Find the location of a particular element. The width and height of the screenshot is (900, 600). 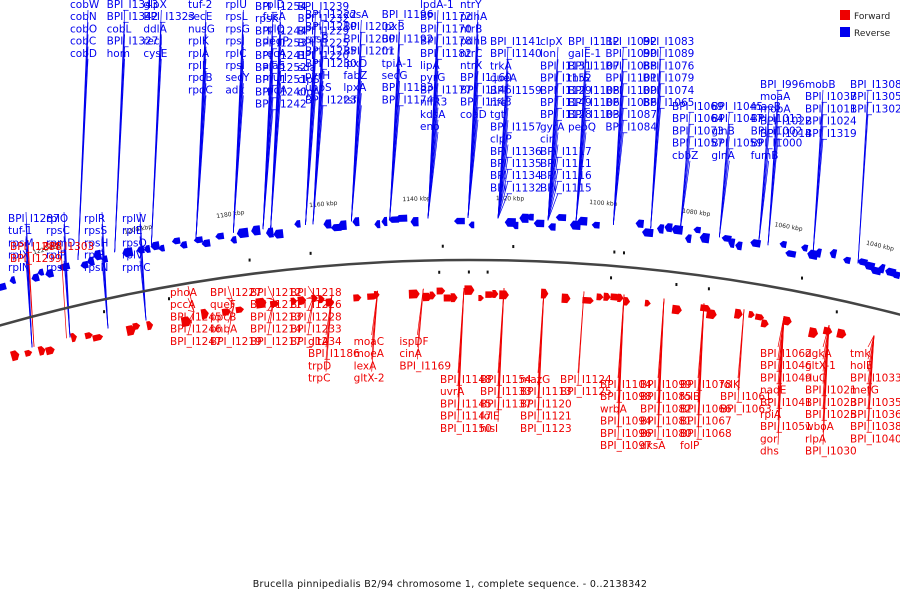

reverse-gene-label: lpxD is located at coordinates (355, 64).